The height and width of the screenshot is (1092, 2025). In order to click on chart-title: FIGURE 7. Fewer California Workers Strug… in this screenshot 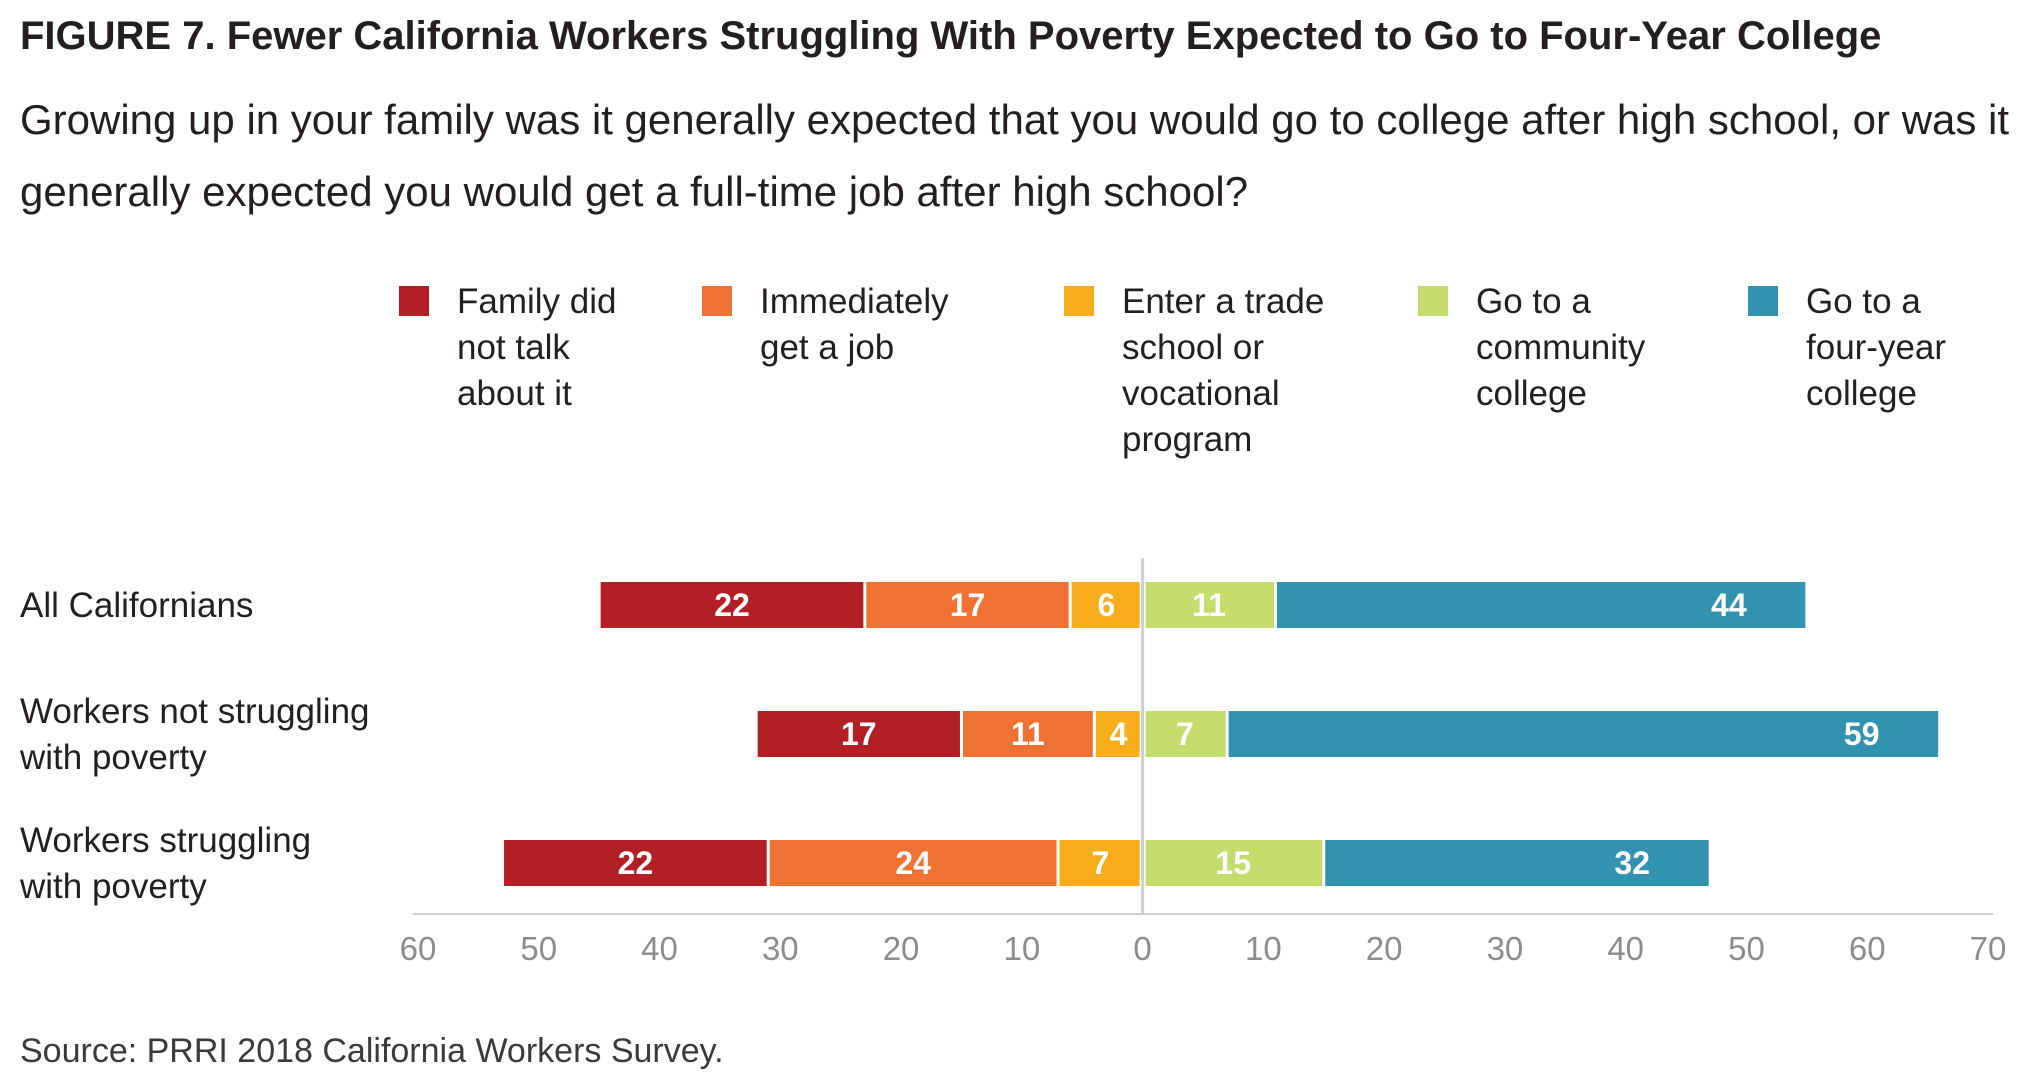, I will do `click(951, 36)`.